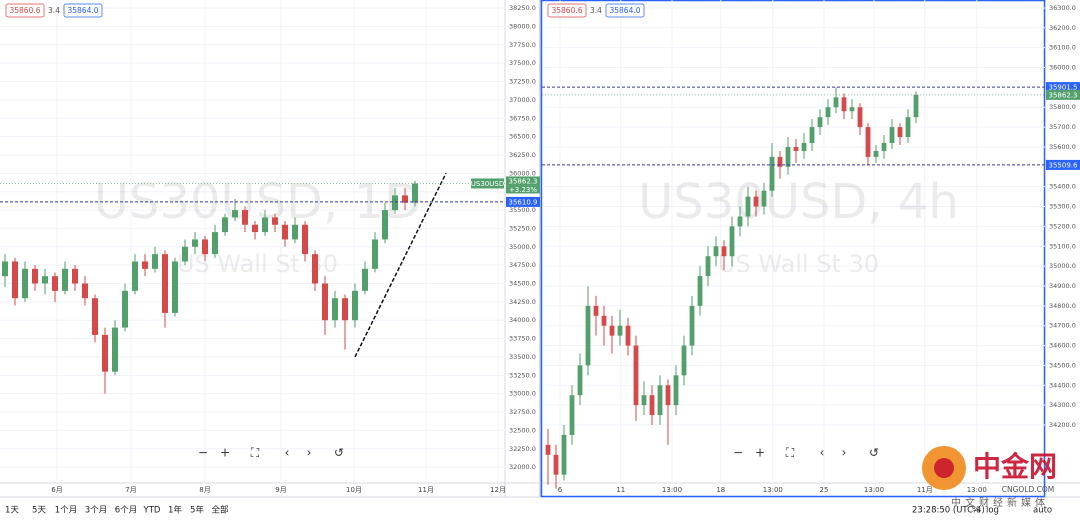  What do you see at coordinates (720, 490) in the screenshot?
I see `x-tick-label: 18` at bounding box center [720, 490].